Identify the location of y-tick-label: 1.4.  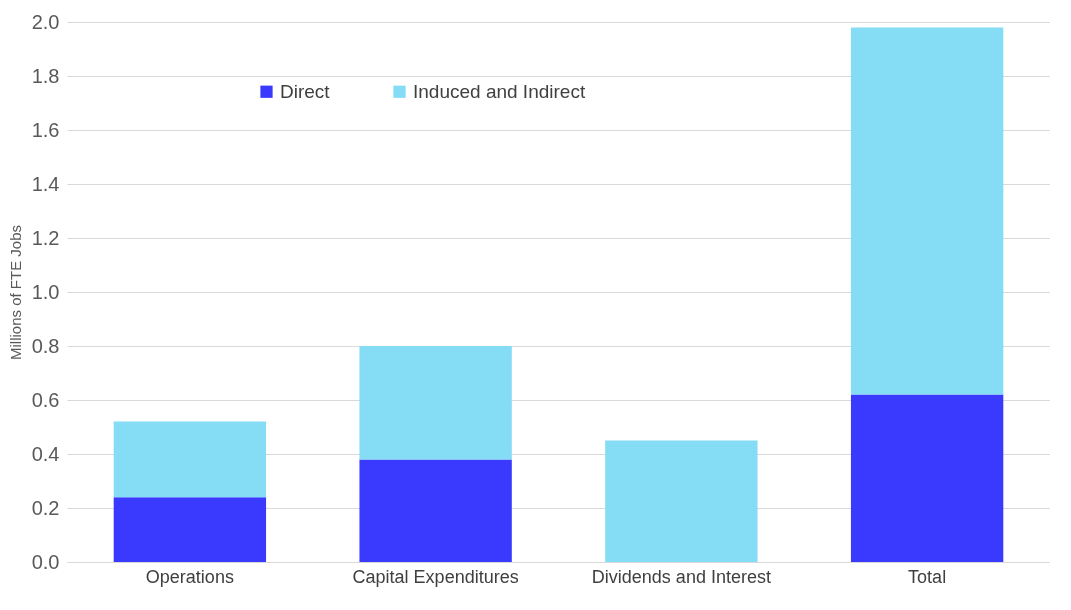
(45, 183).